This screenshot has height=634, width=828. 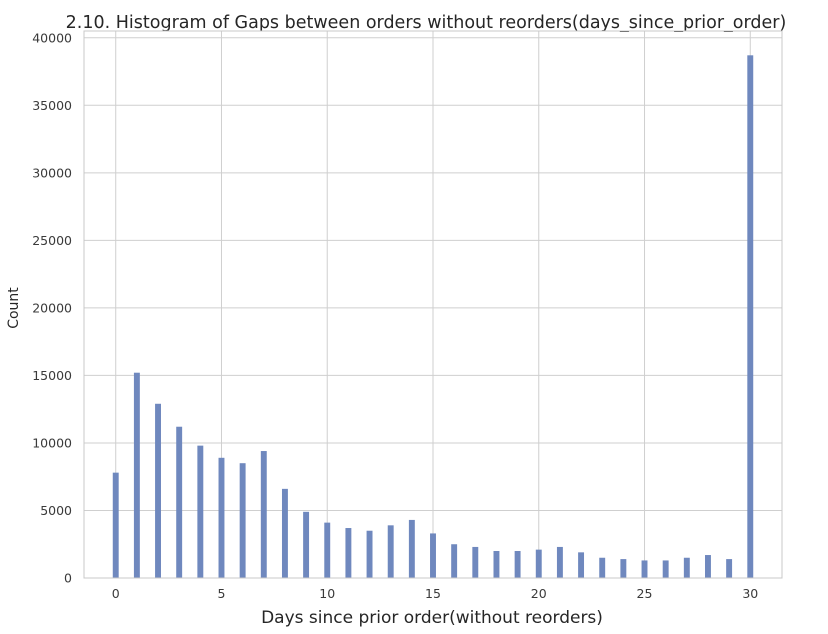 What do you see at coordinates (52, 442) in the screenshot?
I see `y-tick-label: 10000` at bounding box center [52, 442].